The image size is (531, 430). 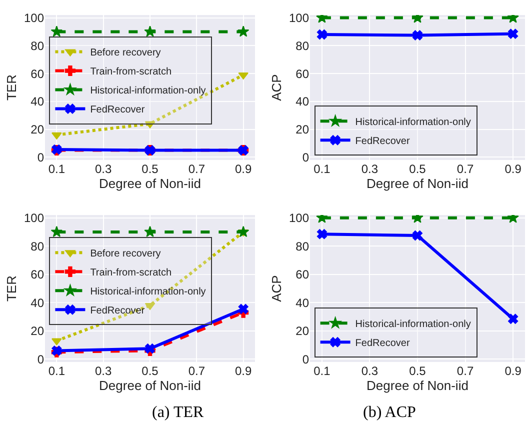 I want to click on text: (a) TER, so click(x=178, y=412).